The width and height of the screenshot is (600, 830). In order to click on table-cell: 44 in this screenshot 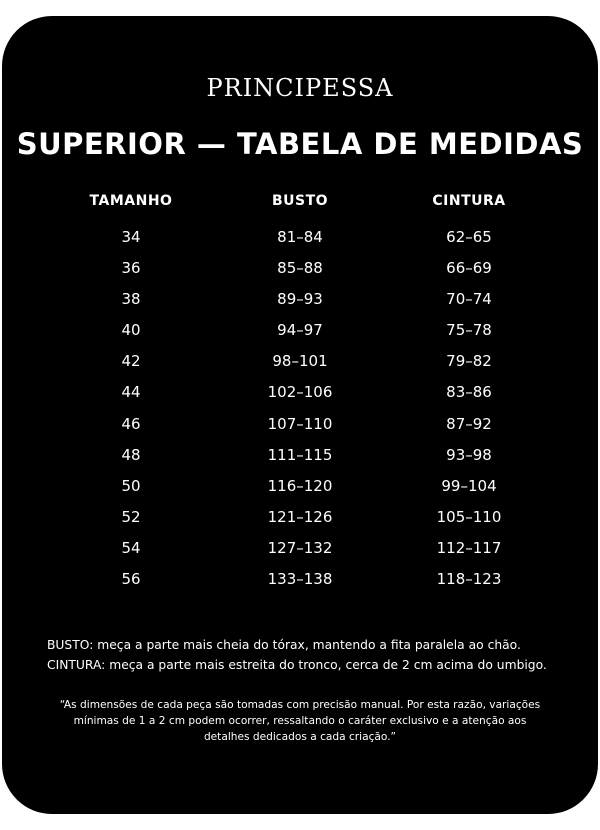, I will do `click(131, 392)`.